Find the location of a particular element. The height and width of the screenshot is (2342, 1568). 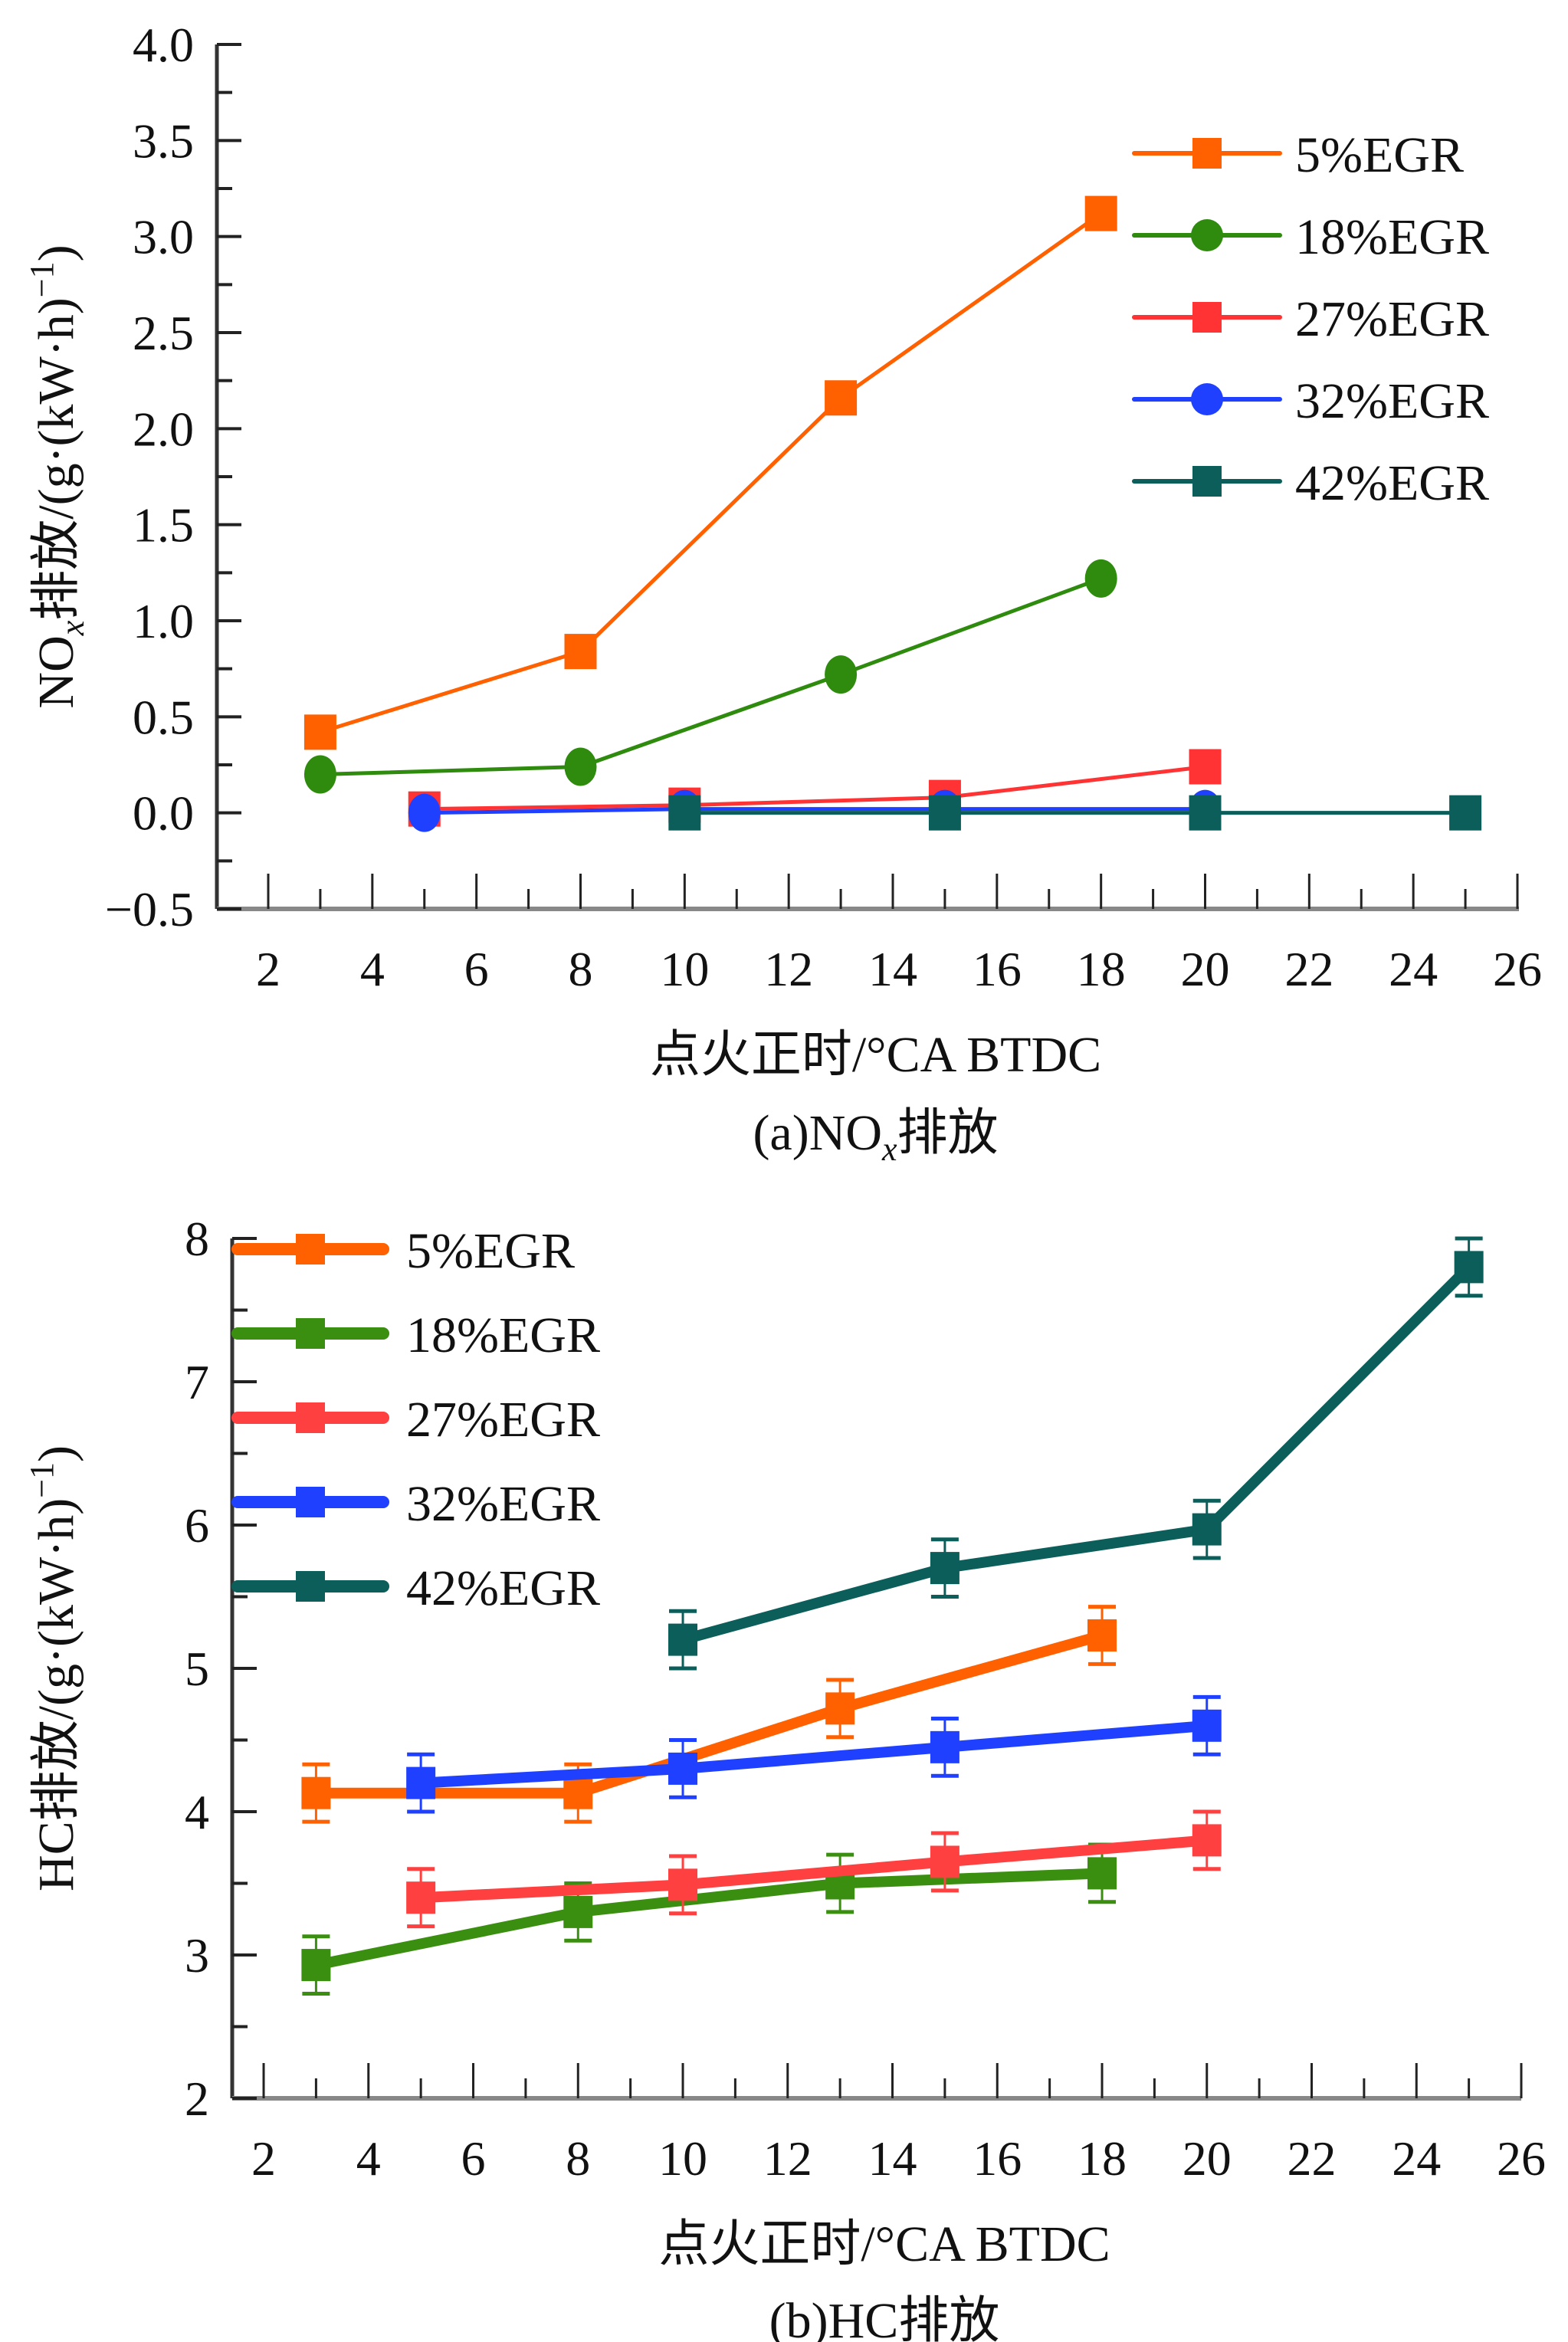

y-tick-label: 2 is located at coordinates (197, 2098).